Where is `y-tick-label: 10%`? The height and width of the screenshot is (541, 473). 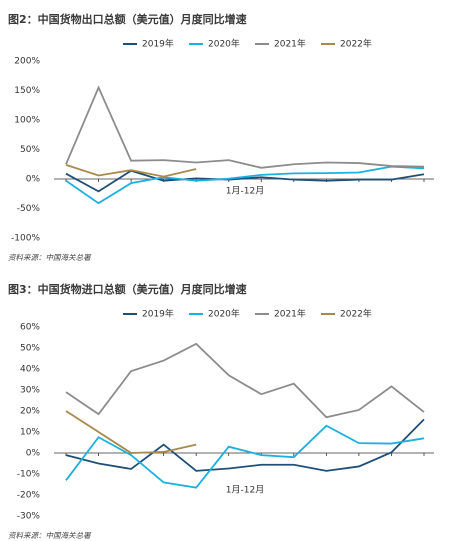
y-tick-label: 10% is located at coordinates (30, 433).